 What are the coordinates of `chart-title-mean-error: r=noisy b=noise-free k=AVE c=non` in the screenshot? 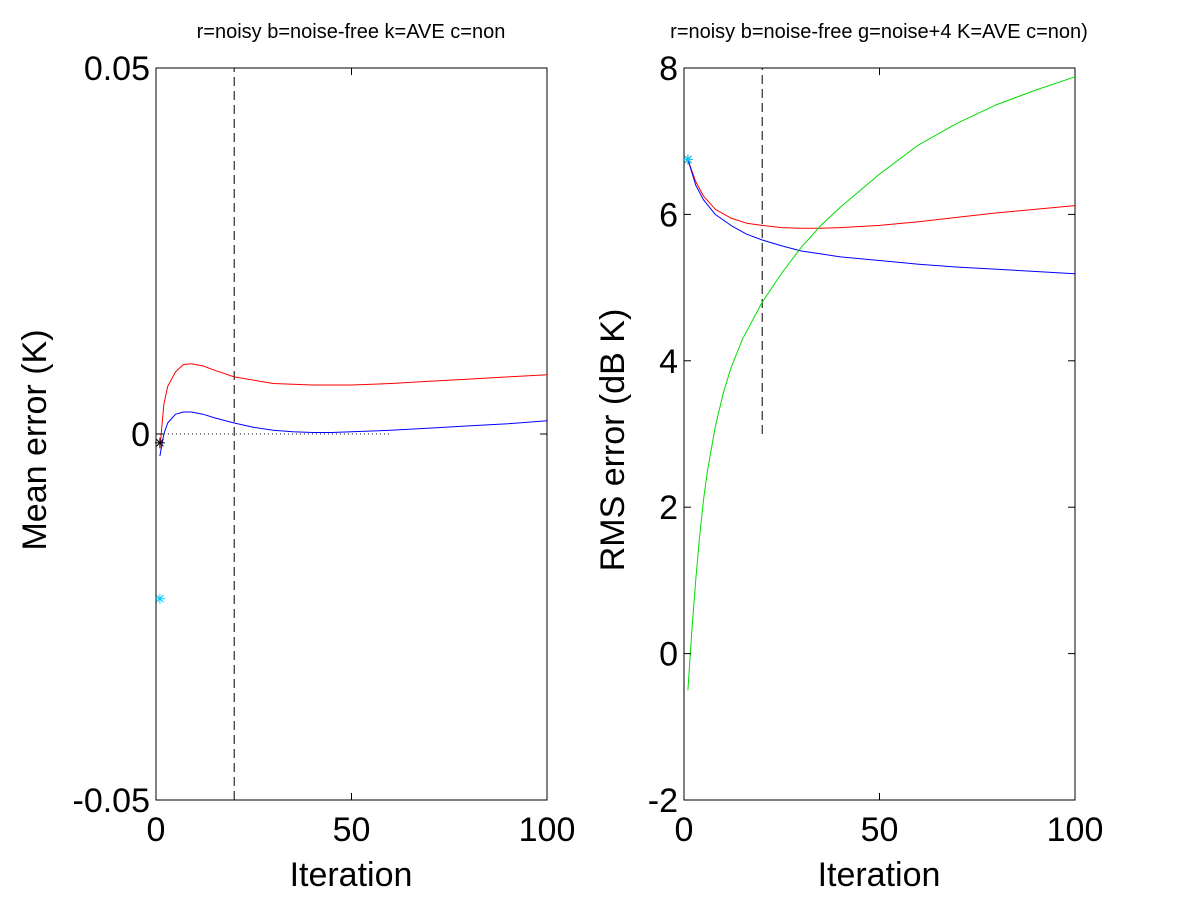 It's located at (351, 32).